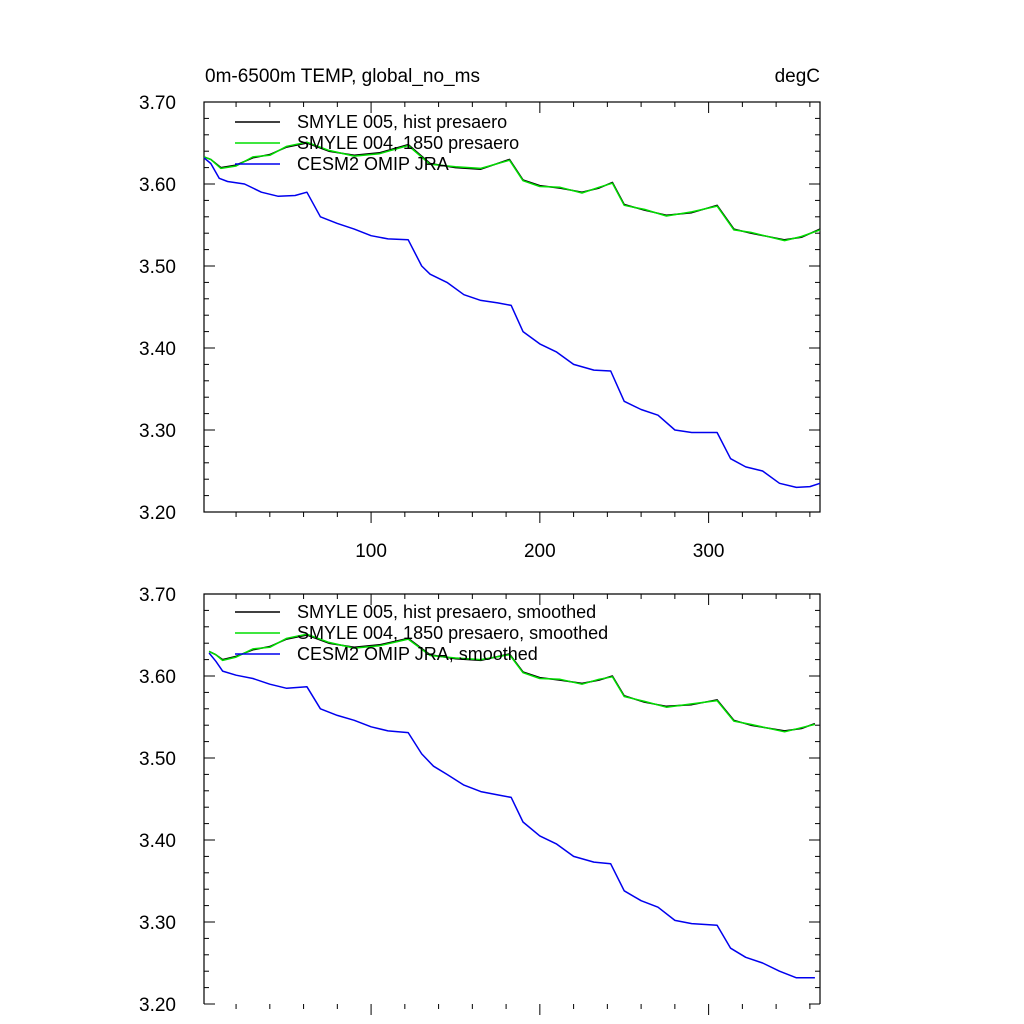  I want to click on x-tick-label: 300, so click(709, 551).